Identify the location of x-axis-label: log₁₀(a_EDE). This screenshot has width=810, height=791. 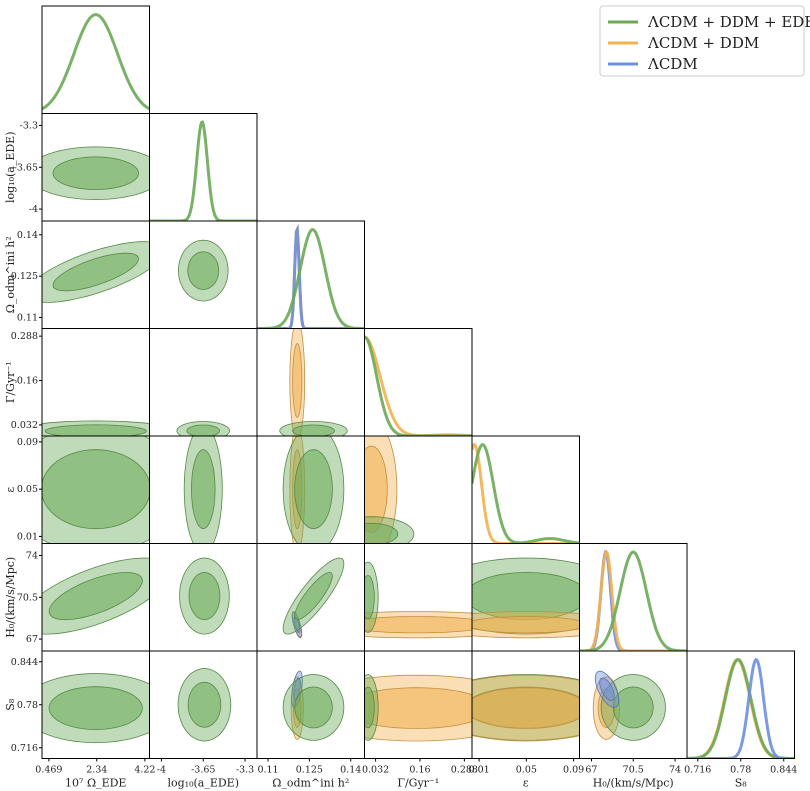
(203, 783).